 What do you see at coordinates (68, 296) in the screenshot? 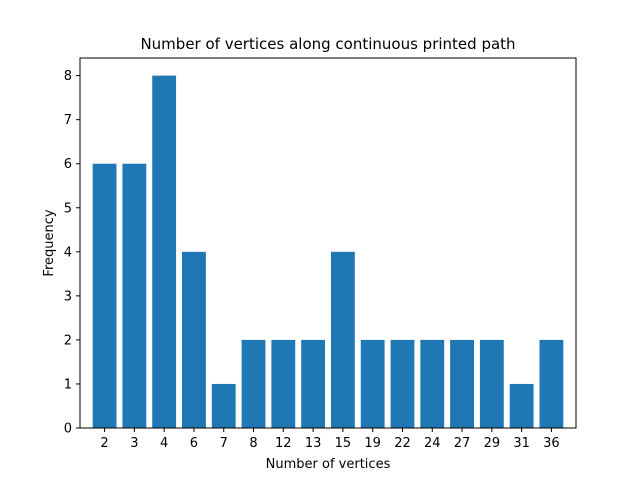
I see `y-tick-label: 3` at bounding box center [68, 296].